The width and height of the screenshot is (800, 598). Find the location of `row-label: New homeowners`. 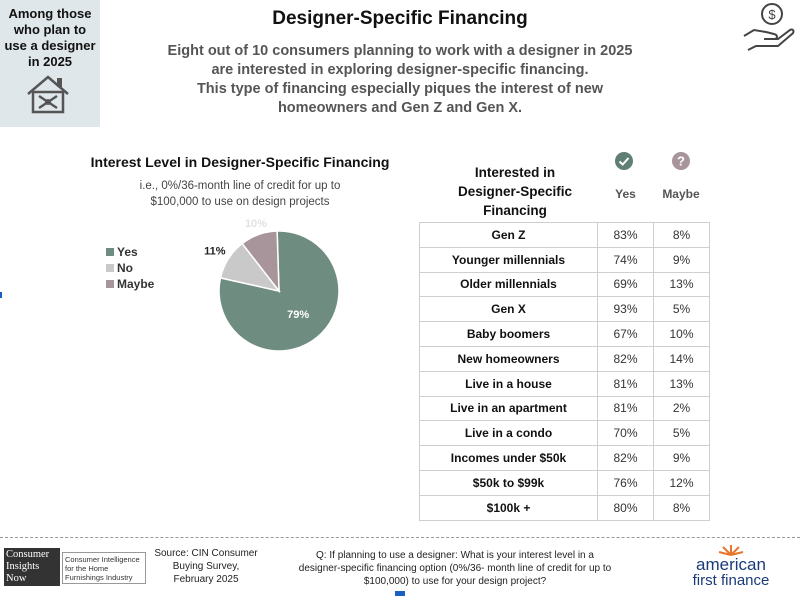

row-label: New homeowners is located at coordinates (508, 358).